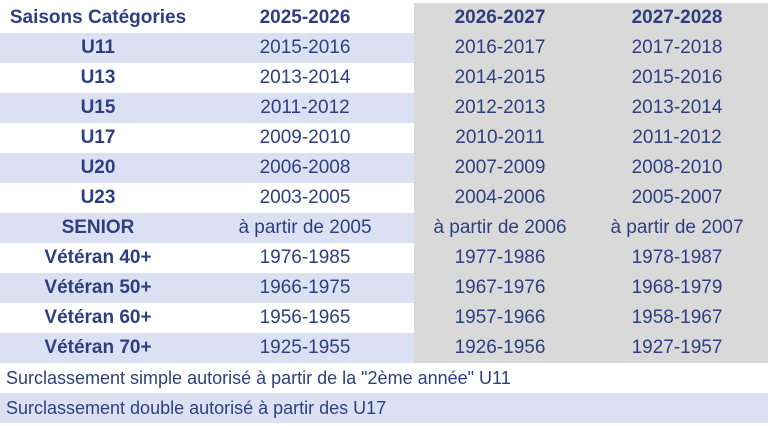 The width and height of the screenshot is (768, 426). I want to click on table-cell: 1925-1955, so click(305, 348).